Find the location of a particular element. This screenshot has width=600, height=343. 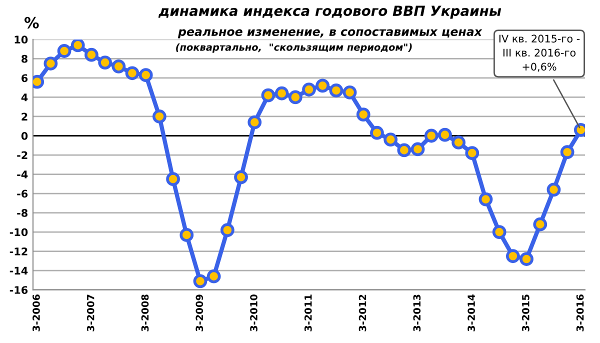

x-tick-label: 3-2009 is located at coordinates (200, 313).